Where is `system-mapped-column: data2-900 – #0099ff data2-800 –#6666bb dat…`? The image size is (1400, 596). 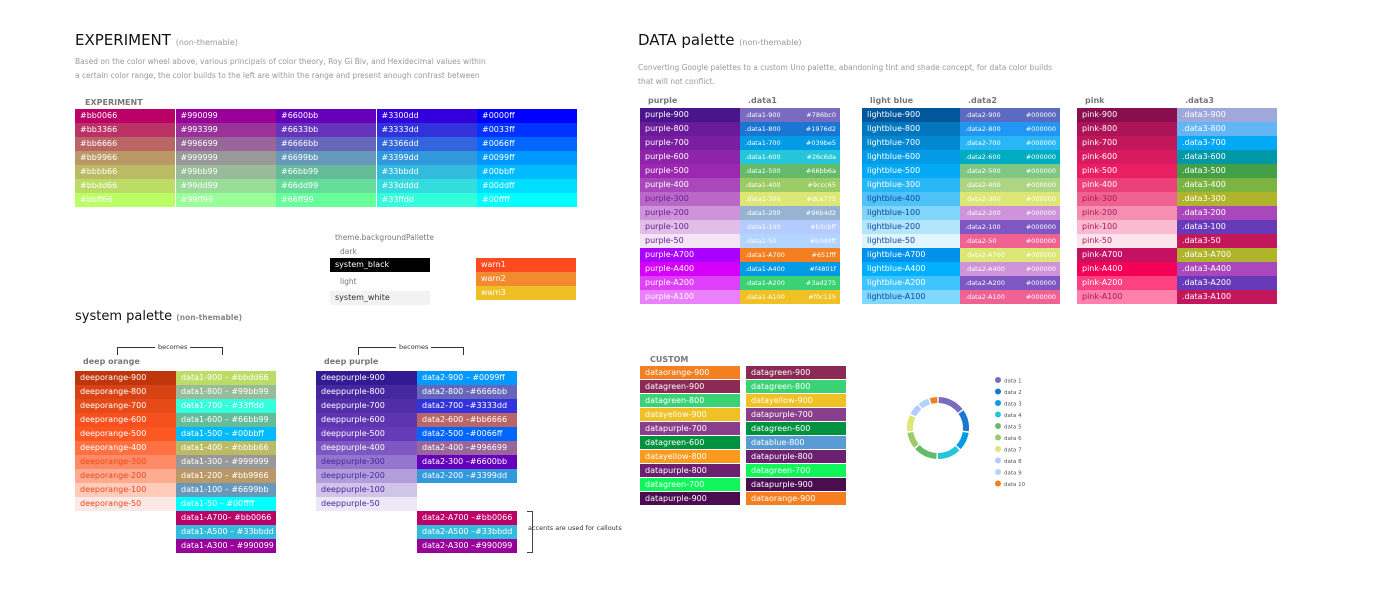 system-mapped-column: data2-900 – #0099ff data2-800 –#6666bb dat… is located at coordinates (467, 462).